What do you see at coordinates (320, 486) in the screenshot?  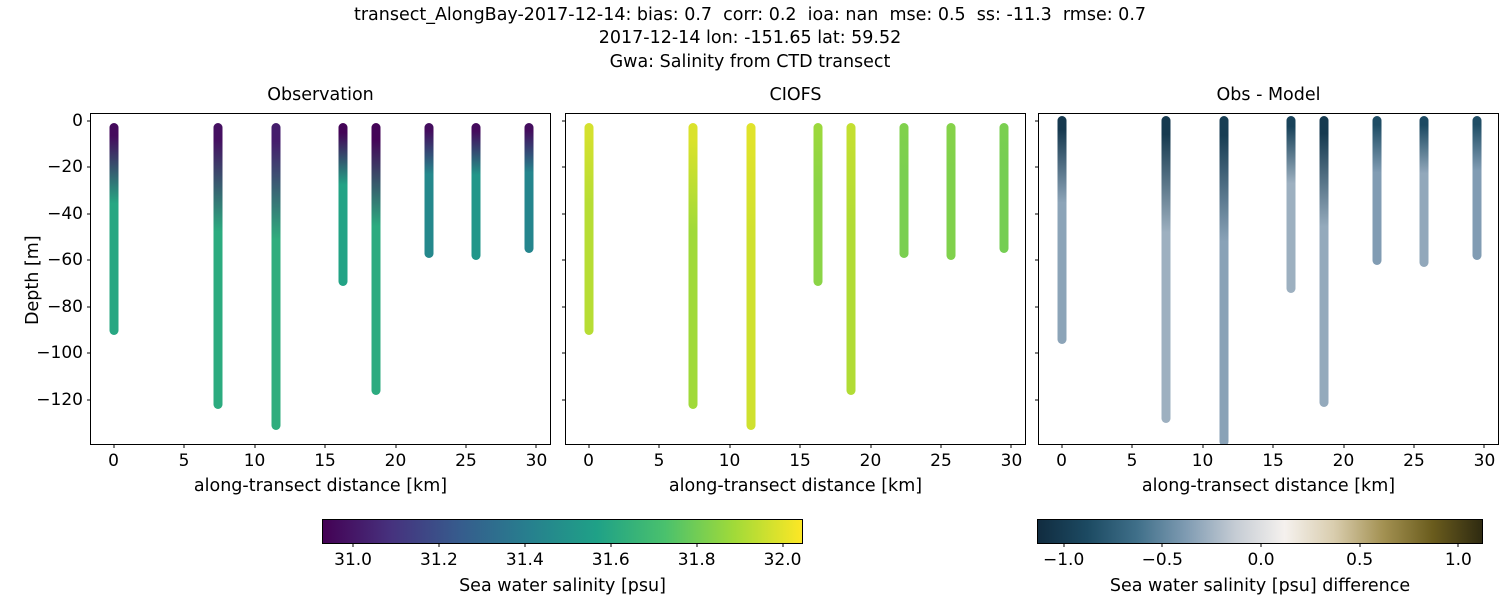 I see `x-axis-label-observation: along-transect distance [km]` at bounding box center [320, 486].